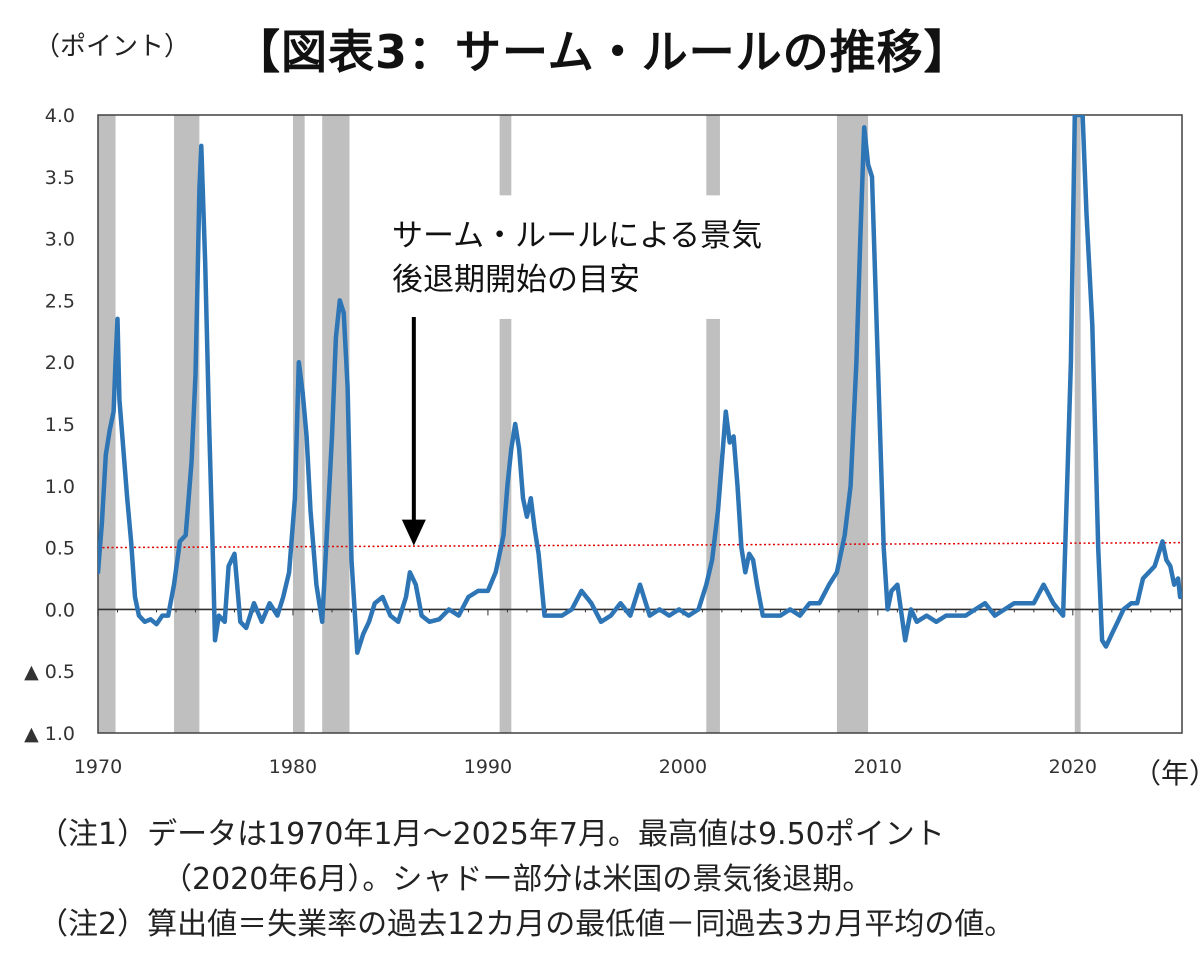 The image size is (1204, 958). Describe the element at coordinates (526, 924) in the screenshot. I see `note-2: （注2）算出値＝失業率の過去12カ月の最低値－同過去3カ月平均の値。` at that location.